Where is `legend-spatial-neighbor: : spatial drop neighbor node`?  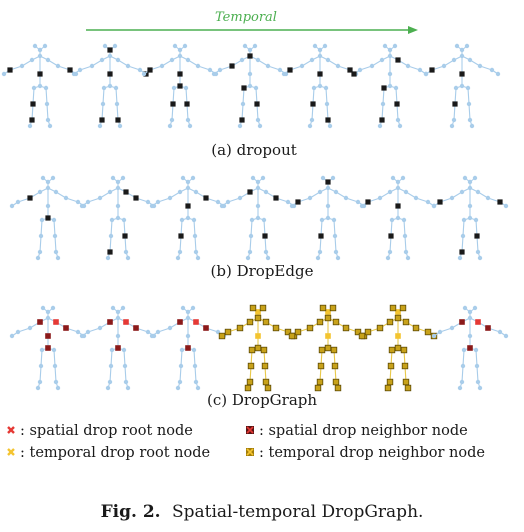
legend-spatial-neighbor: : spatial drop neighbor node is located at coordinates (363, 431).